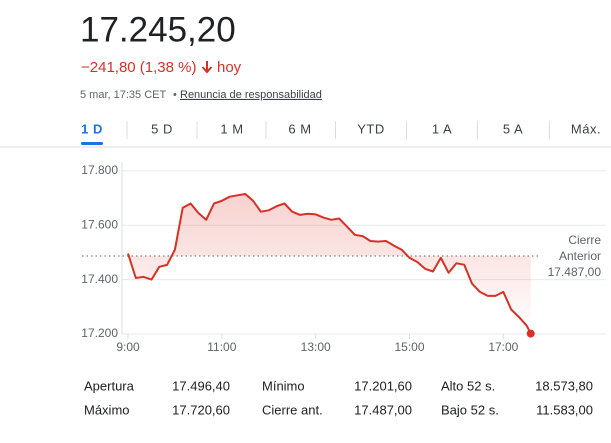 This screenshot has height=443, width=611. Describe the element at coordinates (99, 333) in the screenshot. I see `y-tick-label: 17.200` at that location.